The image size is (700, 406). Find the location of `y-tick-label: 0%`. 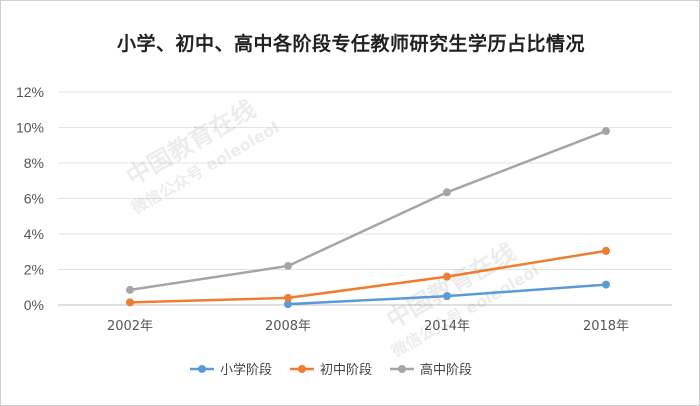

y-tick-label: 0% is located at coordinates (34, 305).